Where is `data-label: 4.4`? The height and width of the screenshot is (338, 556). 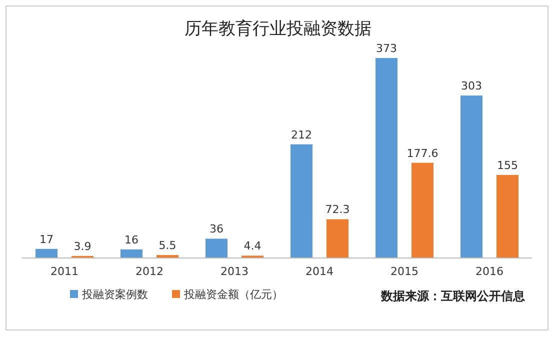
data-label: 4.4 is located at coordinates (253, 246).